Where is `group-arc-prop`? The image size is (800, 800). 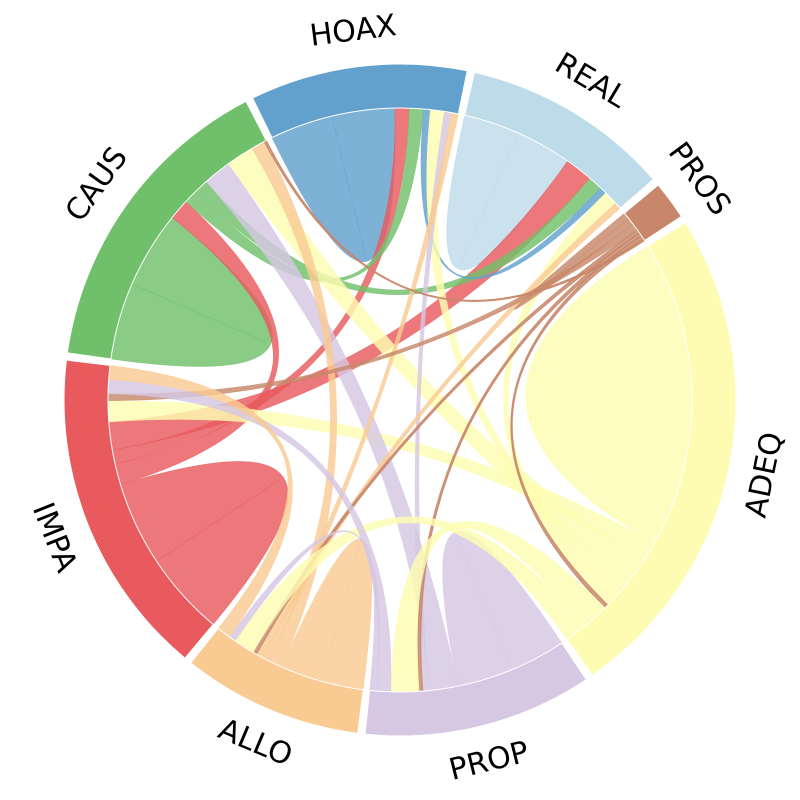
group-arc-prop is located at coordinates (475, 689).